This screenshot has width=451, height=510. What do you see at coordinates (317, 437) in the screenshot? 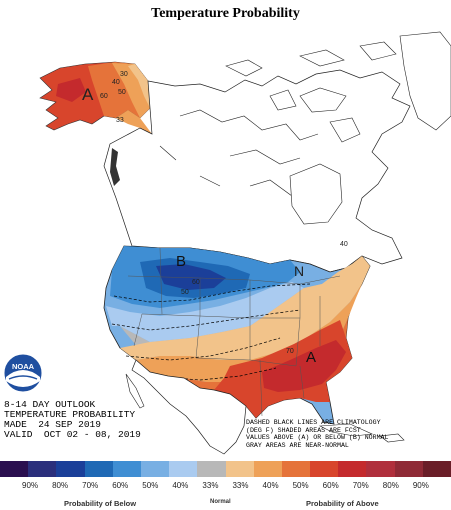
I see `note-line3: VALUES ABOVE (A) OR BELOW (B) NORMAL` at bounding box center [317, 437].